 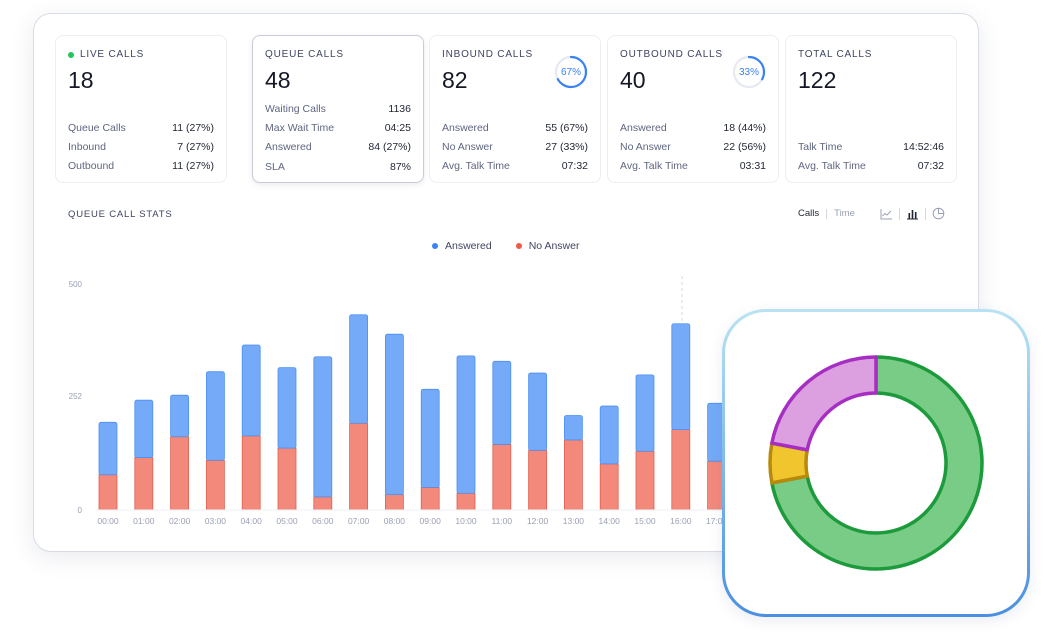 What do you see at coordinates (809, 213) in the screenshot?
I see `toggle-calls: Calls` at bounding box center [809, 213].